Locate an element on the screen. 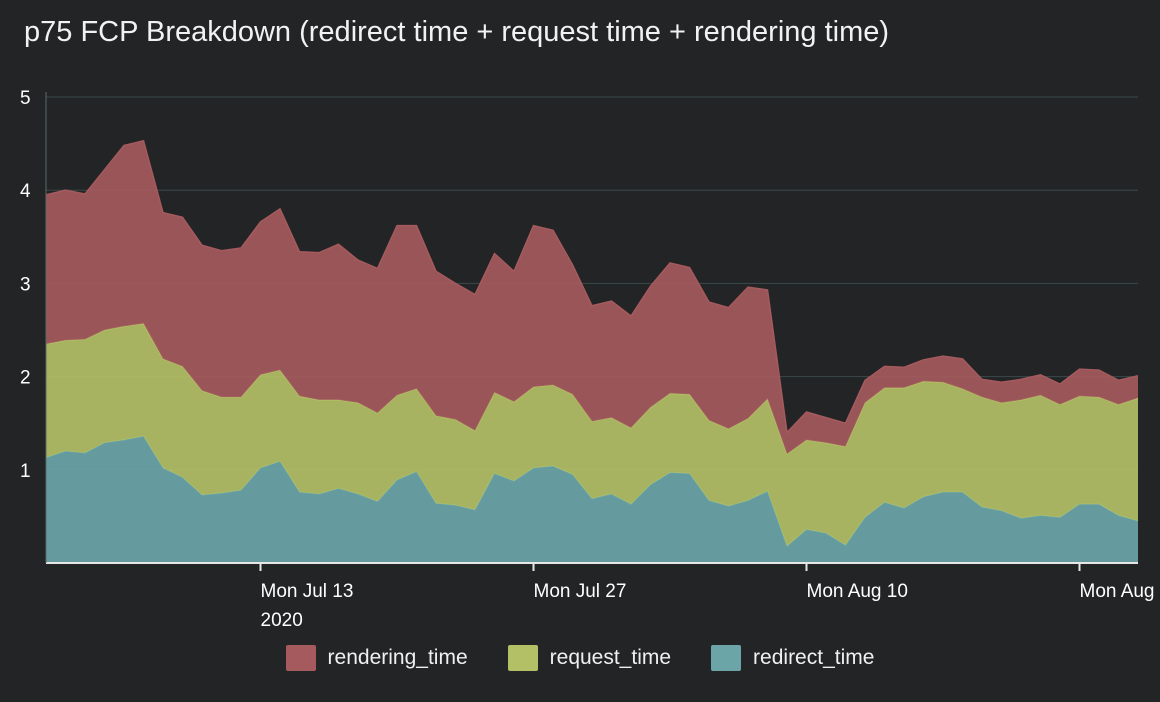 This screenshot has height=702, width=1160. legend: rendering_time request_time redirect_time is located at coordinates (580, 658).